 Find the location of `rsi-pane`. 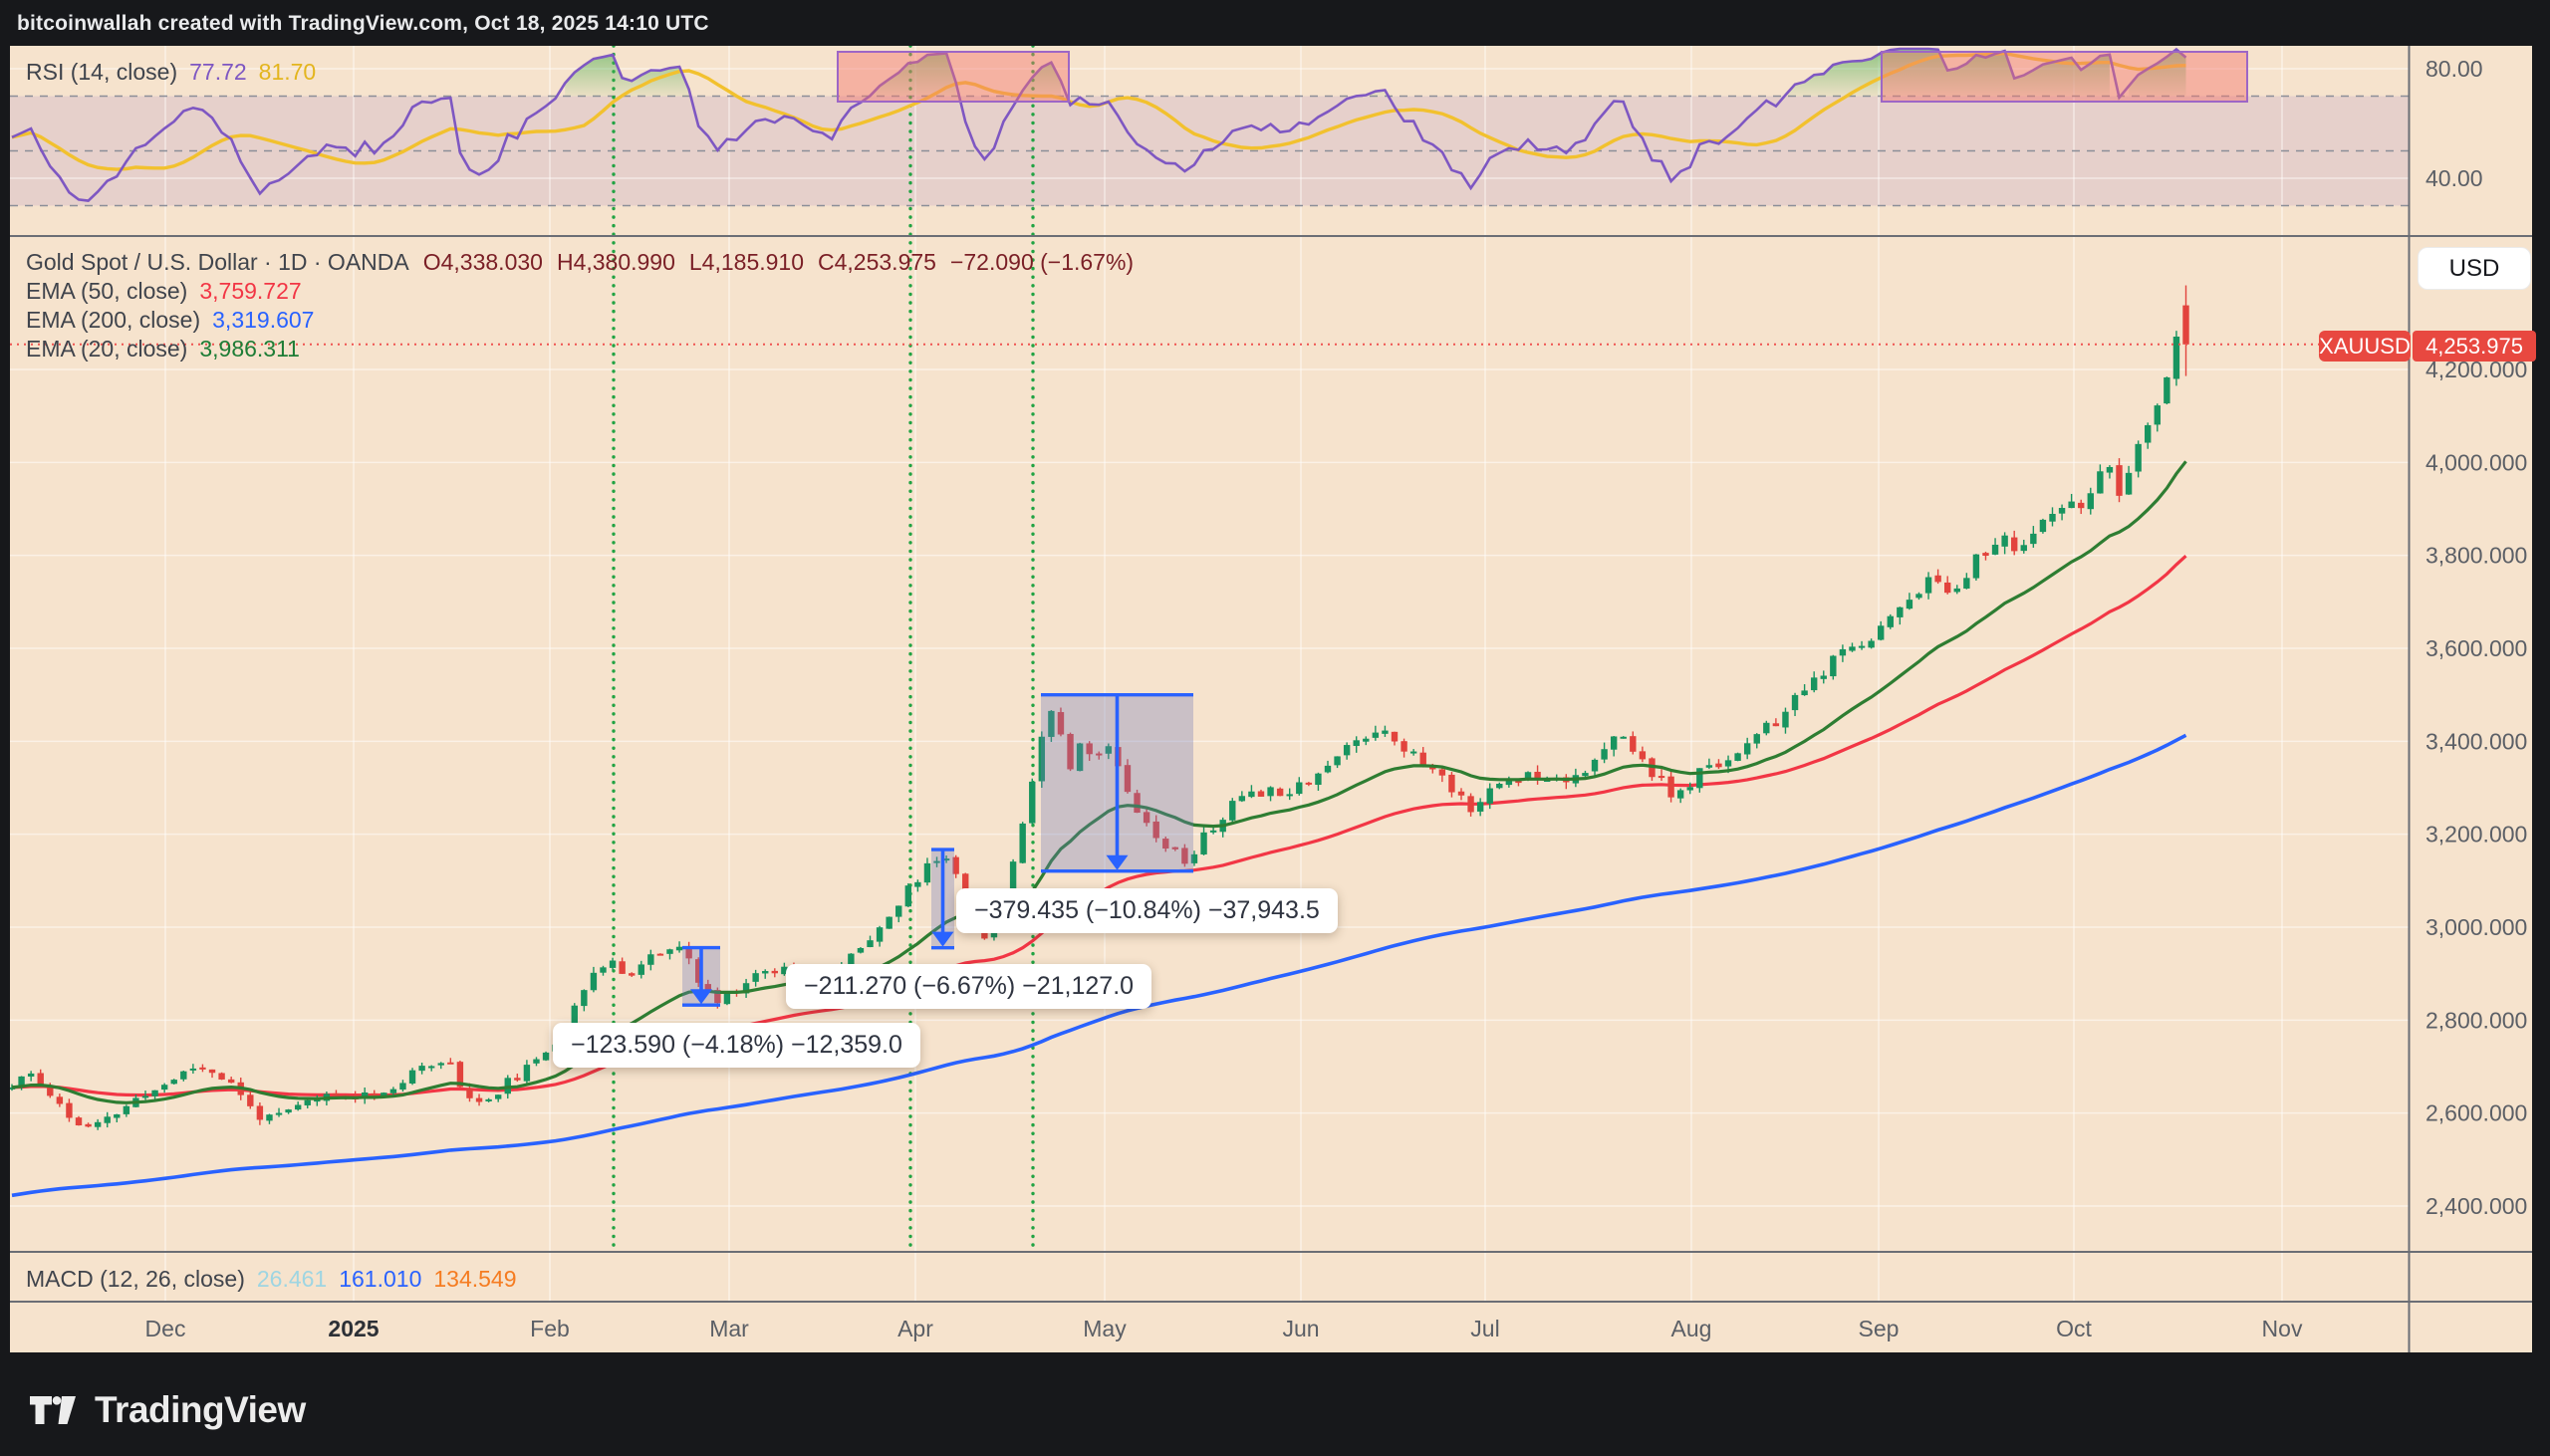

rsi-pane is located at coordinates (1099, 124).